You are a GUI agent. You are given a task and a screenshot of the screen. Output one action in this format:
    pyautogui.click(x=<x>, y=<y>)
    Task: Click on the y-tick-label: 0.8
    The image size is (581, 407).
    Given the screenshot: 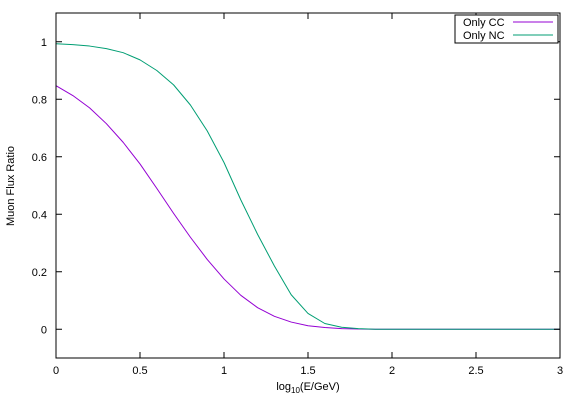 What is the action you would take?
    pyautogui.click(x=39, y=100)
    